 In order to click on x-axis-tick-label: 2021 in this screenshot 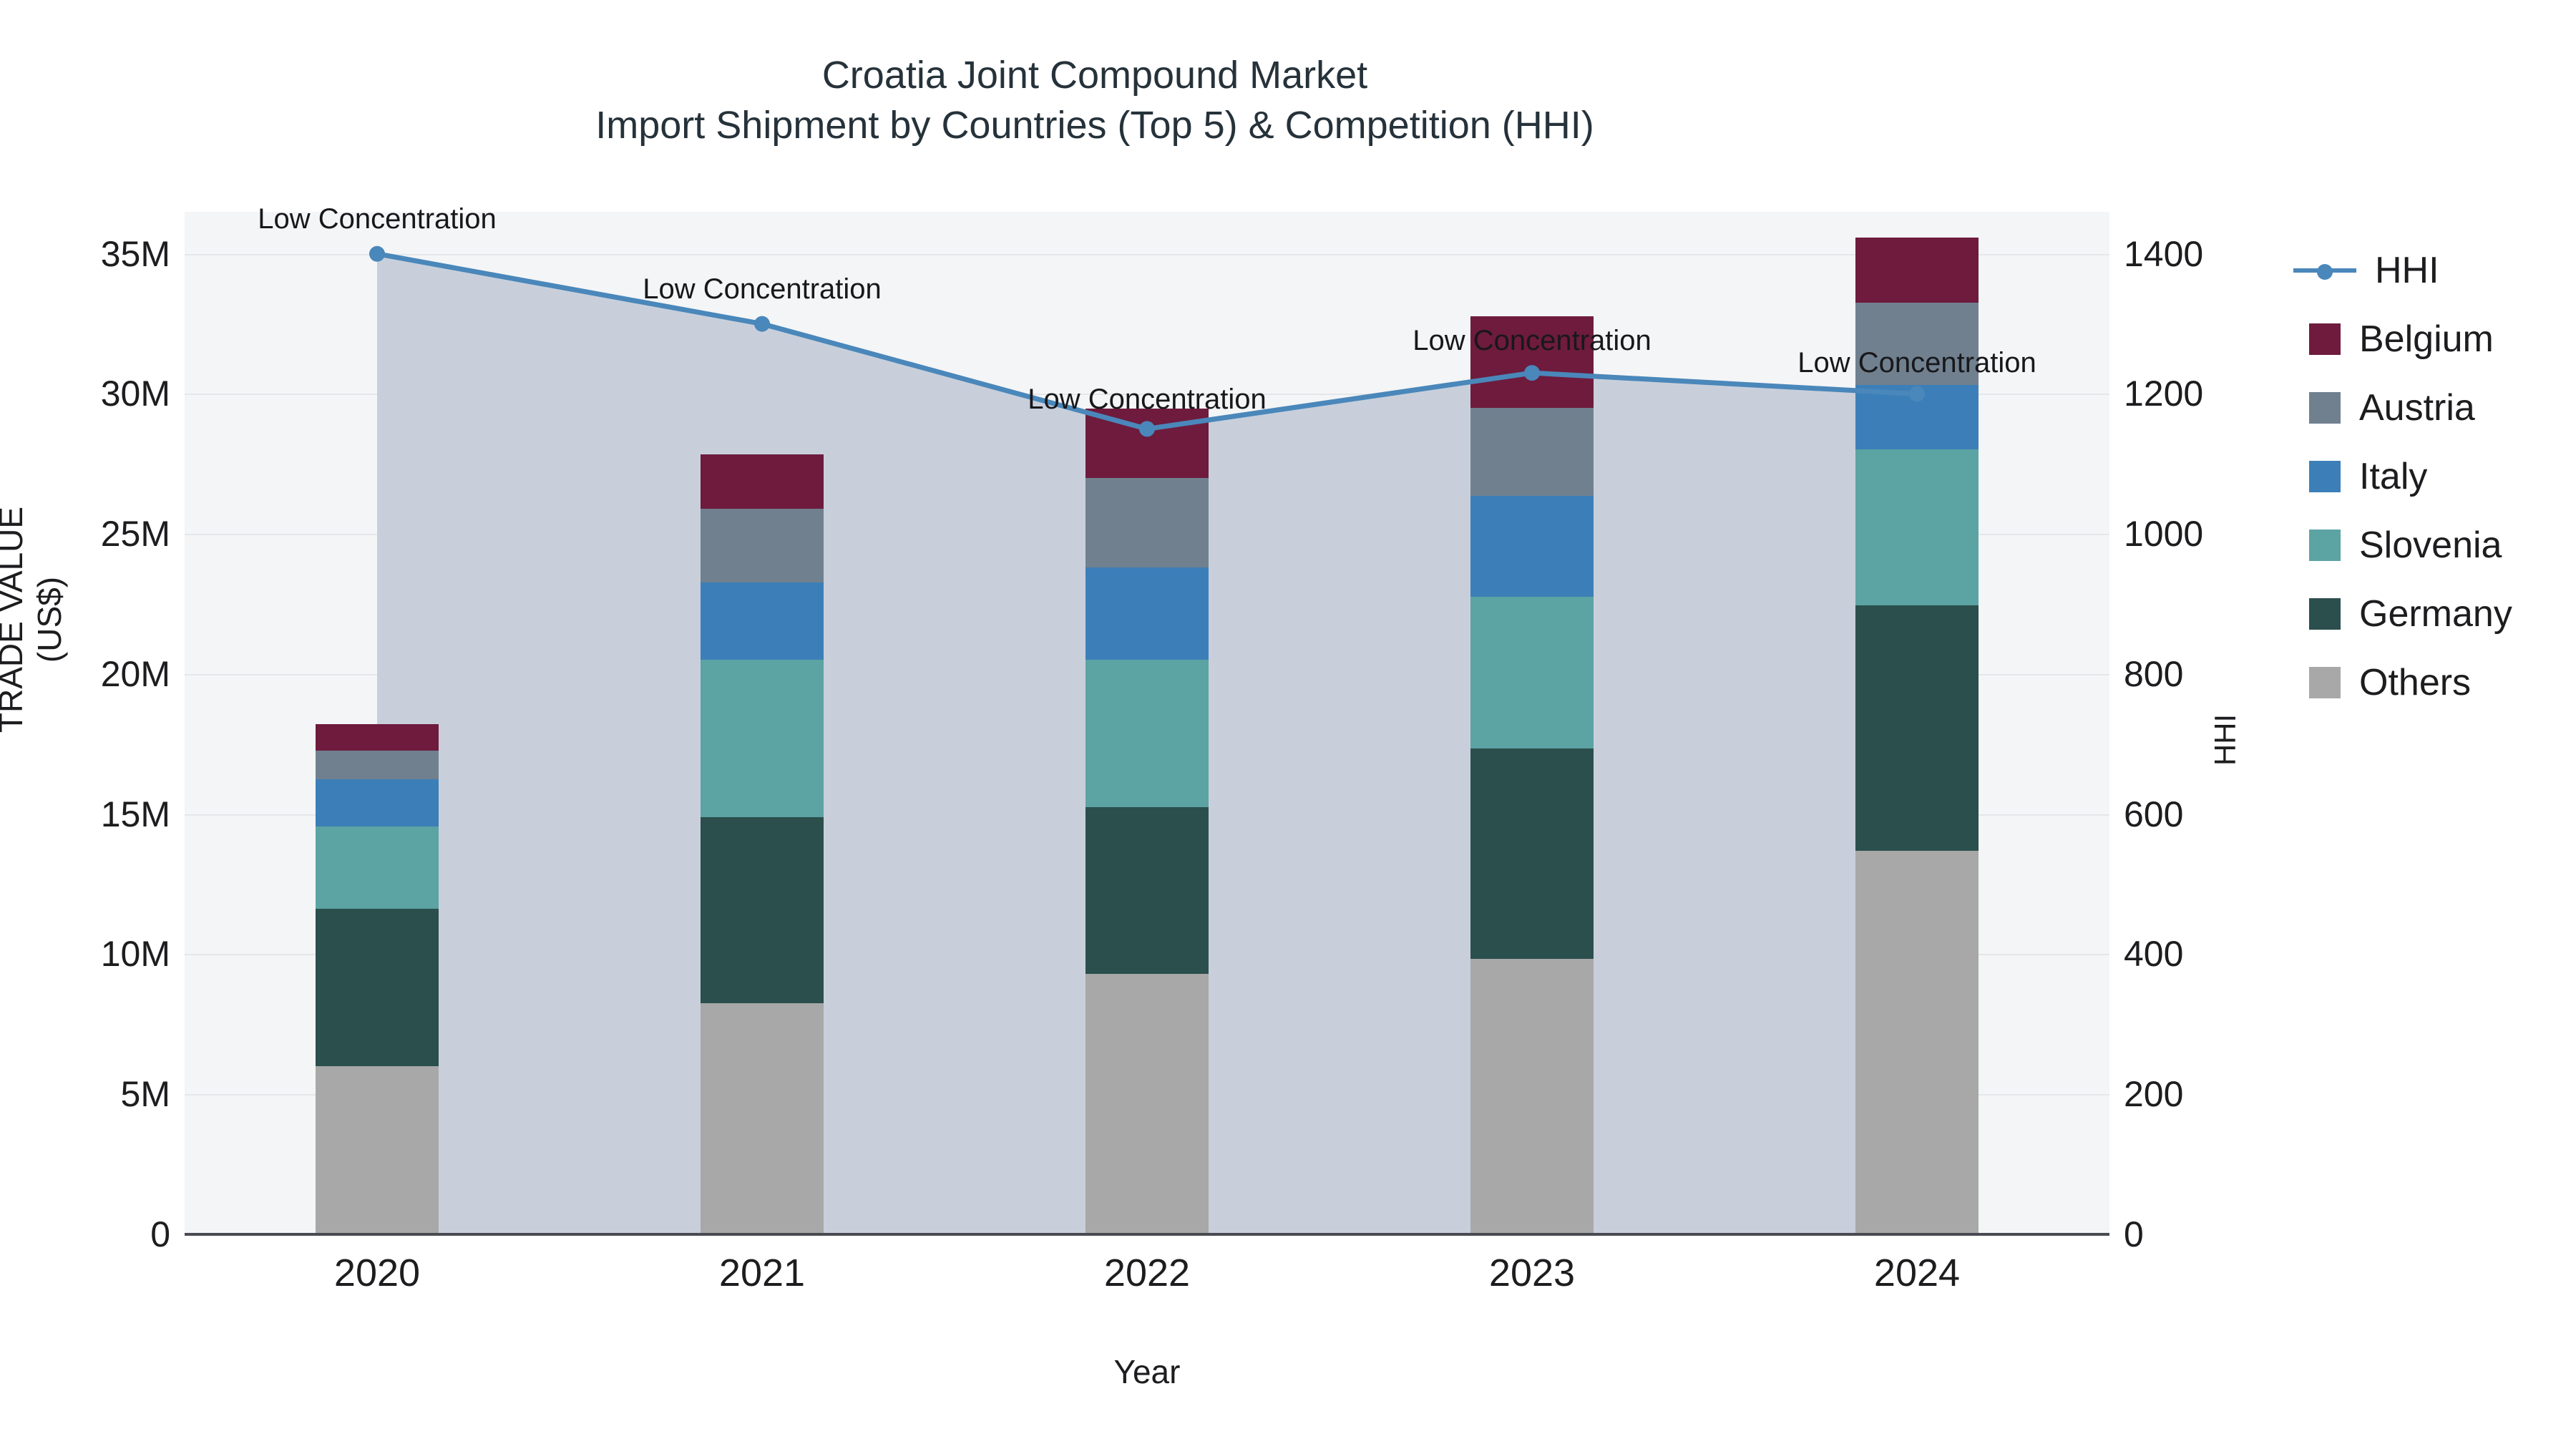, I will do `click(762, 1273)`.